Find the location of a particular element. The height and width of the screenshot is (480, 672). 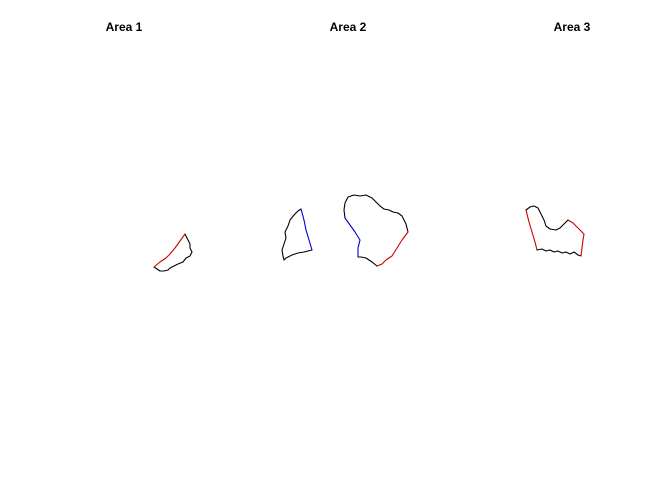

panel-area-3: Area 3 is located at coordinates (558, 138).